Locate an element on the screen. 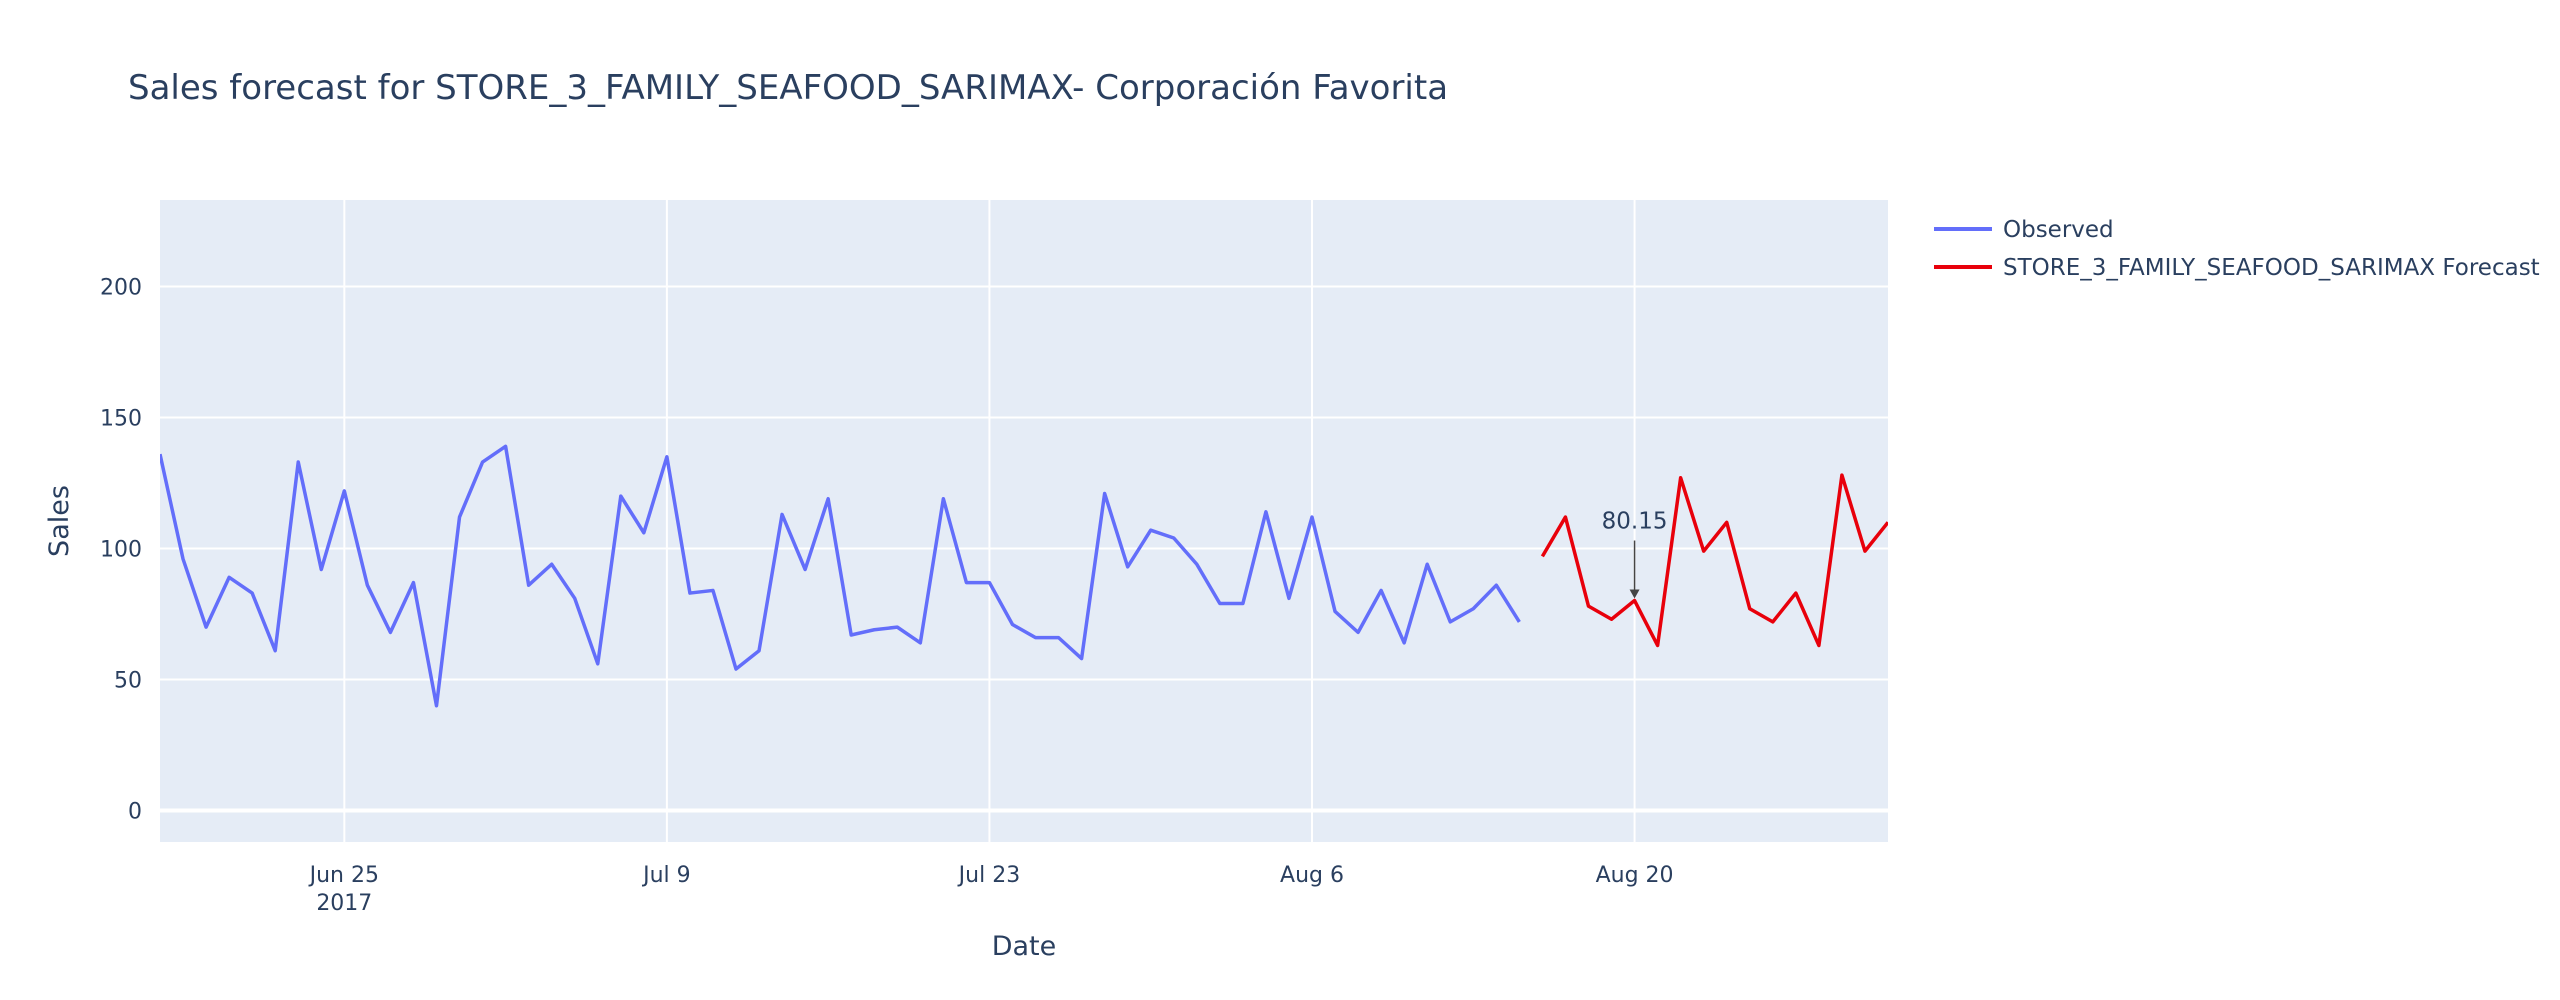 This screenshot has width=2560, height=1000. annotation-arrow-head is located at coordinates (1634, 594).